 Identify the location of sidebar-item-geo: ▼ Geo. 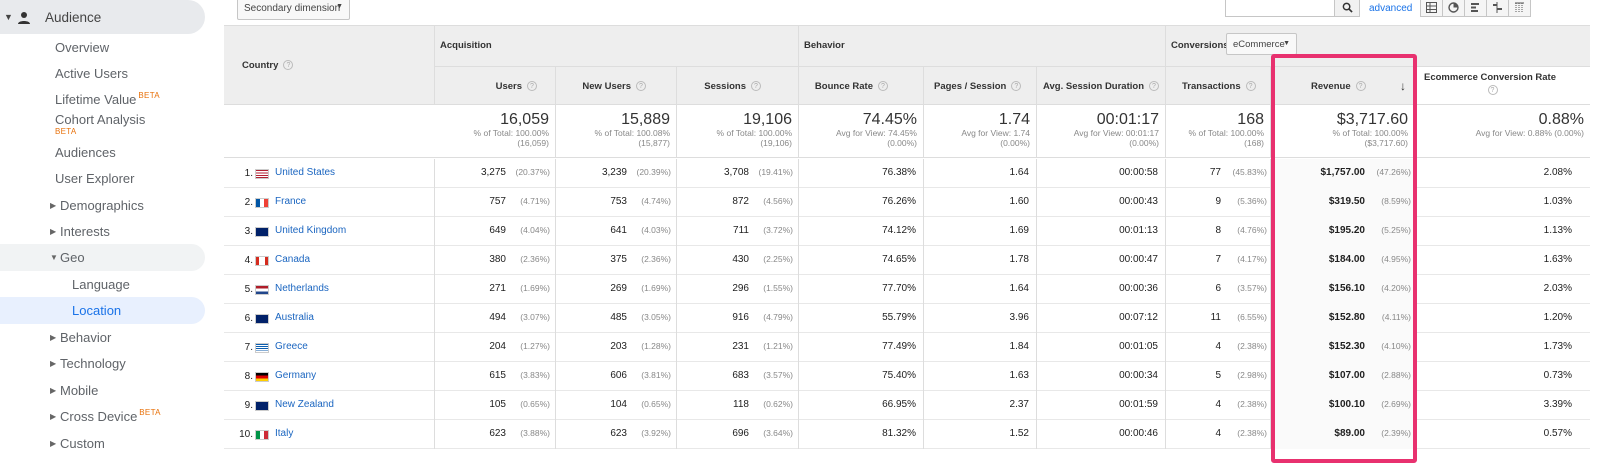
(102, 257).